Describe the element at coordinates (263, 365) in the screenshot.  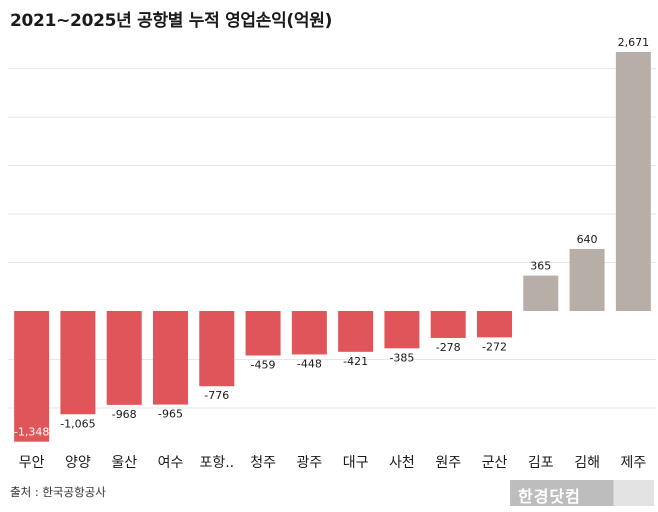
I see `value-label: -459` at that location.